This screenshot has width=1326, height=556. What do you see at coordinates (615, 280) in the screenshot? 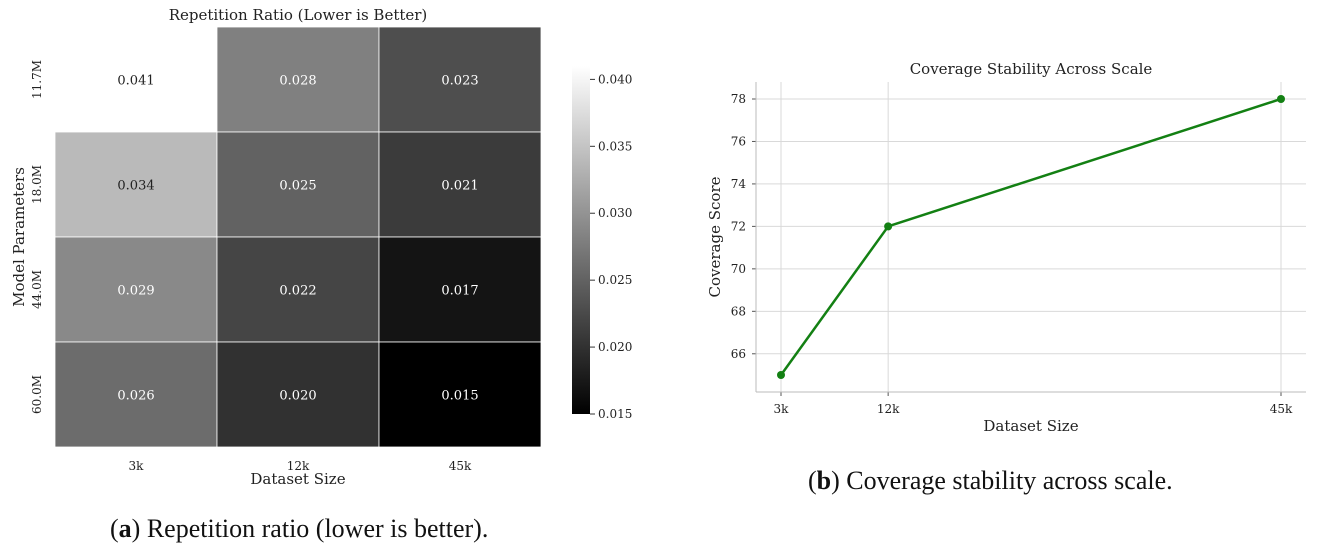
I see `colorbar-tick-label: 0.025` at bounding box center [615, 280].